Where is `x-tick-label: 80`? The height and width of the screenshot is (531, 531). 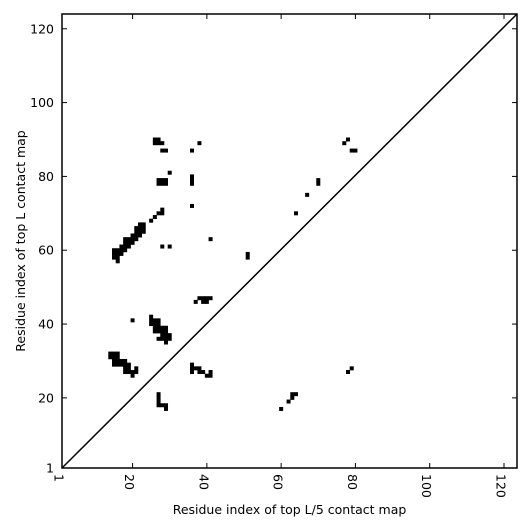
x-tick-label: 80 is located at coordinates (352, 482).